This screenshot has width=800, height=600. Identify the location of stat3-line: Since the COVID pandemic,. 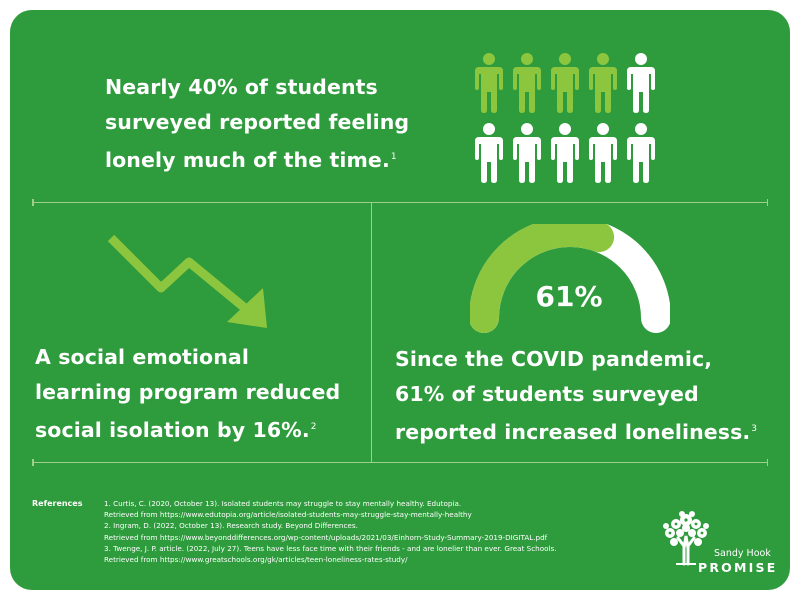
(554, 359).